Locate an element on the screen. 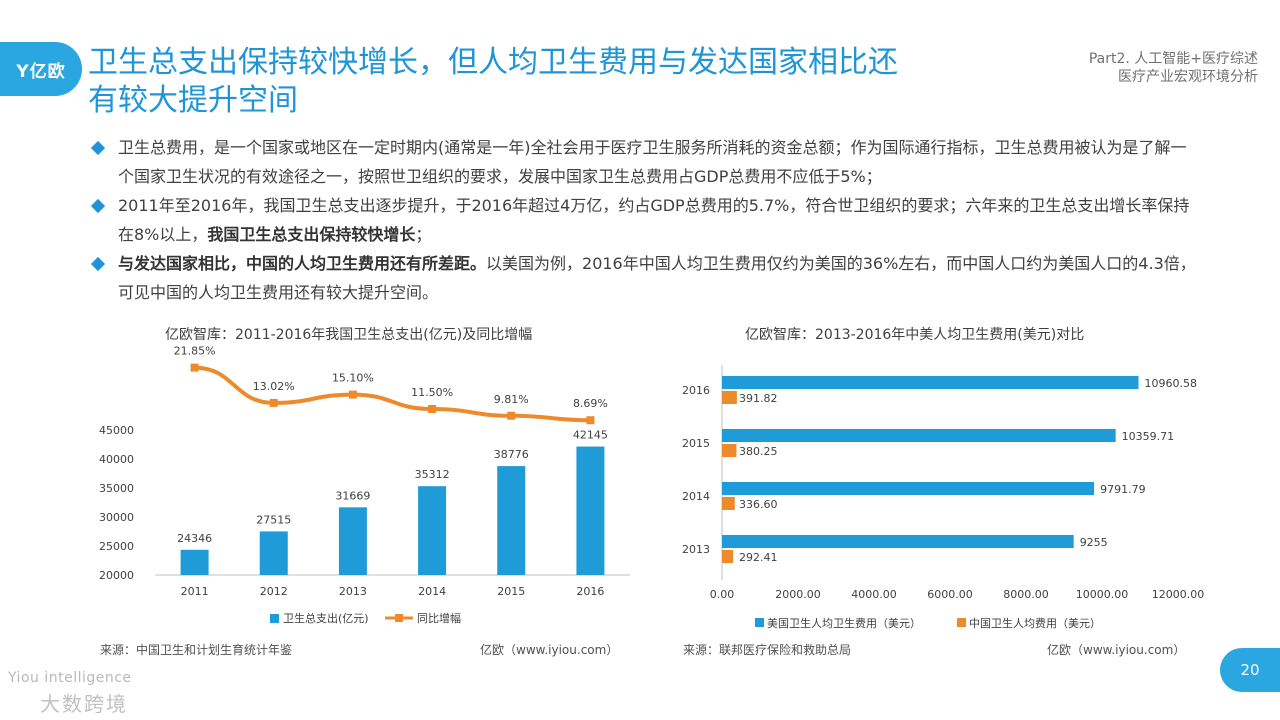  left-chart-source: 来源：中国卫生和计划生育统计年鉴 is located at coordinates (196, 650).